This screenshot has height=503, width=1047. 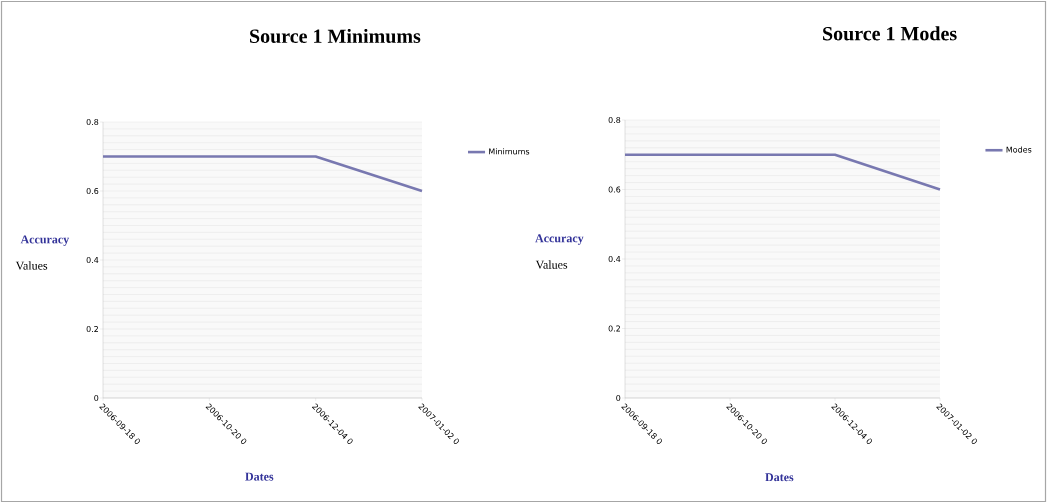 What do you see at coordinates (1019, 149) in the screenshot?
I see `legend-label: Modes` at bounding box center [1019, 149].